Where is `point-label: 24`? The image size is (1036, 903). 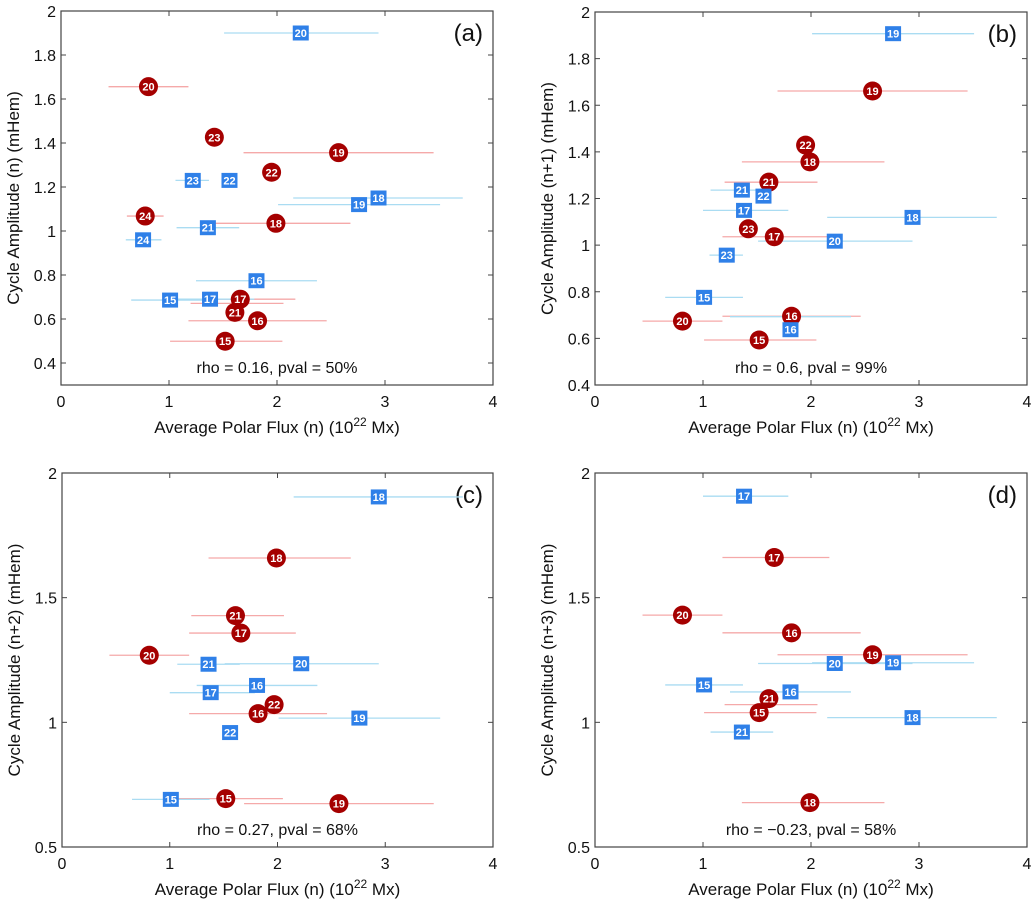 point-label: 24 is located at coordinates (143, 241).